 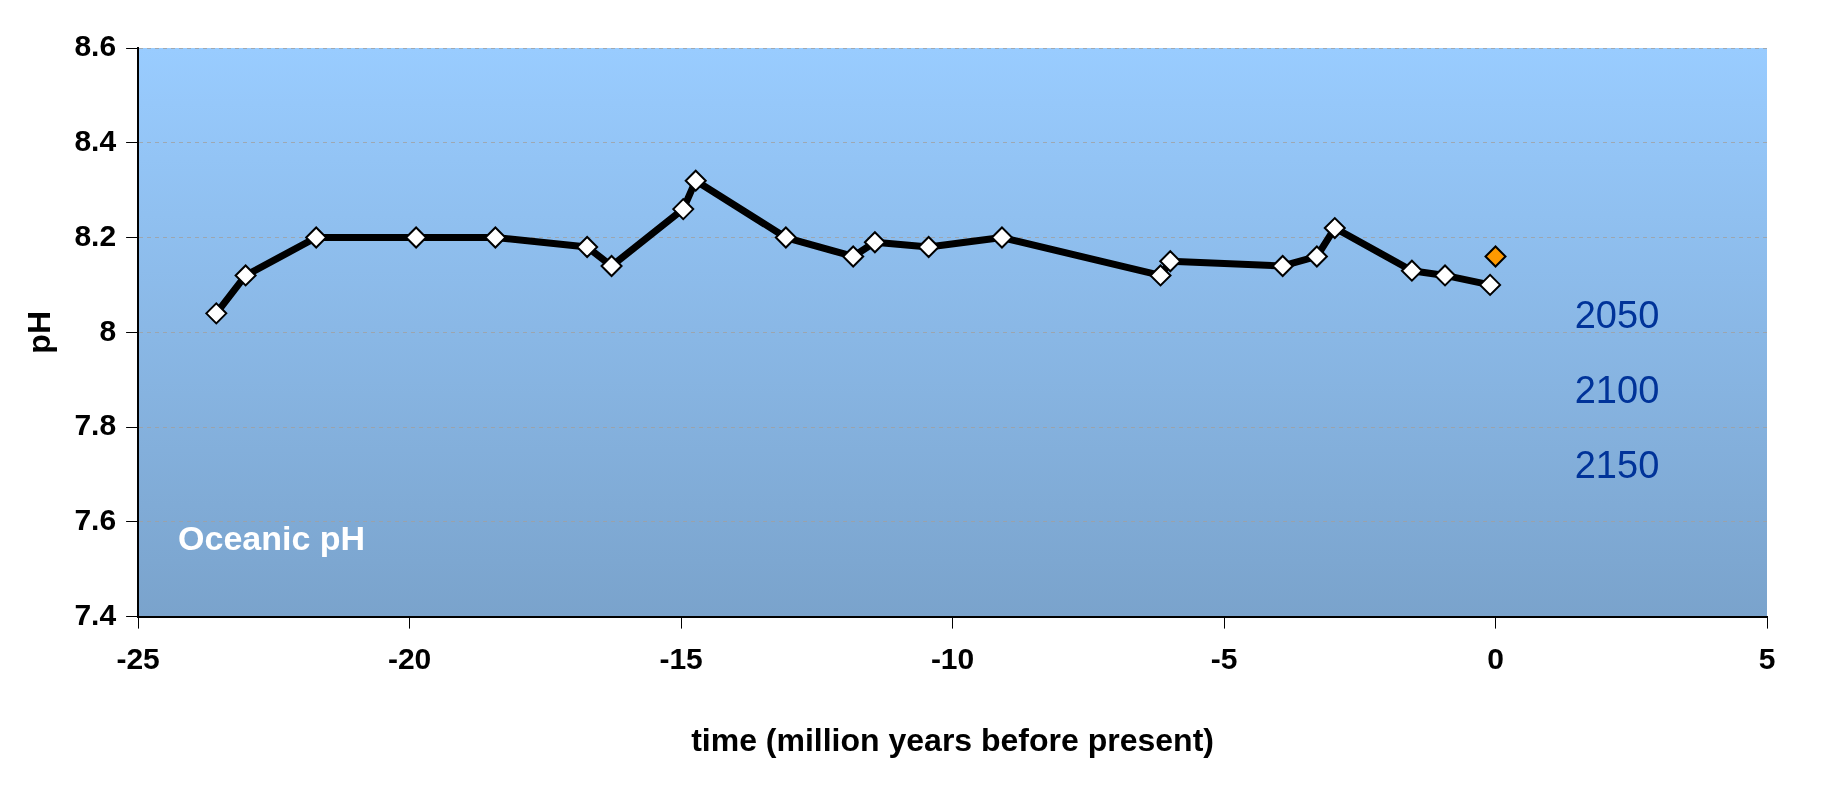 I want to click on y-tick-label: 7.4, so click(x=95, y=614).